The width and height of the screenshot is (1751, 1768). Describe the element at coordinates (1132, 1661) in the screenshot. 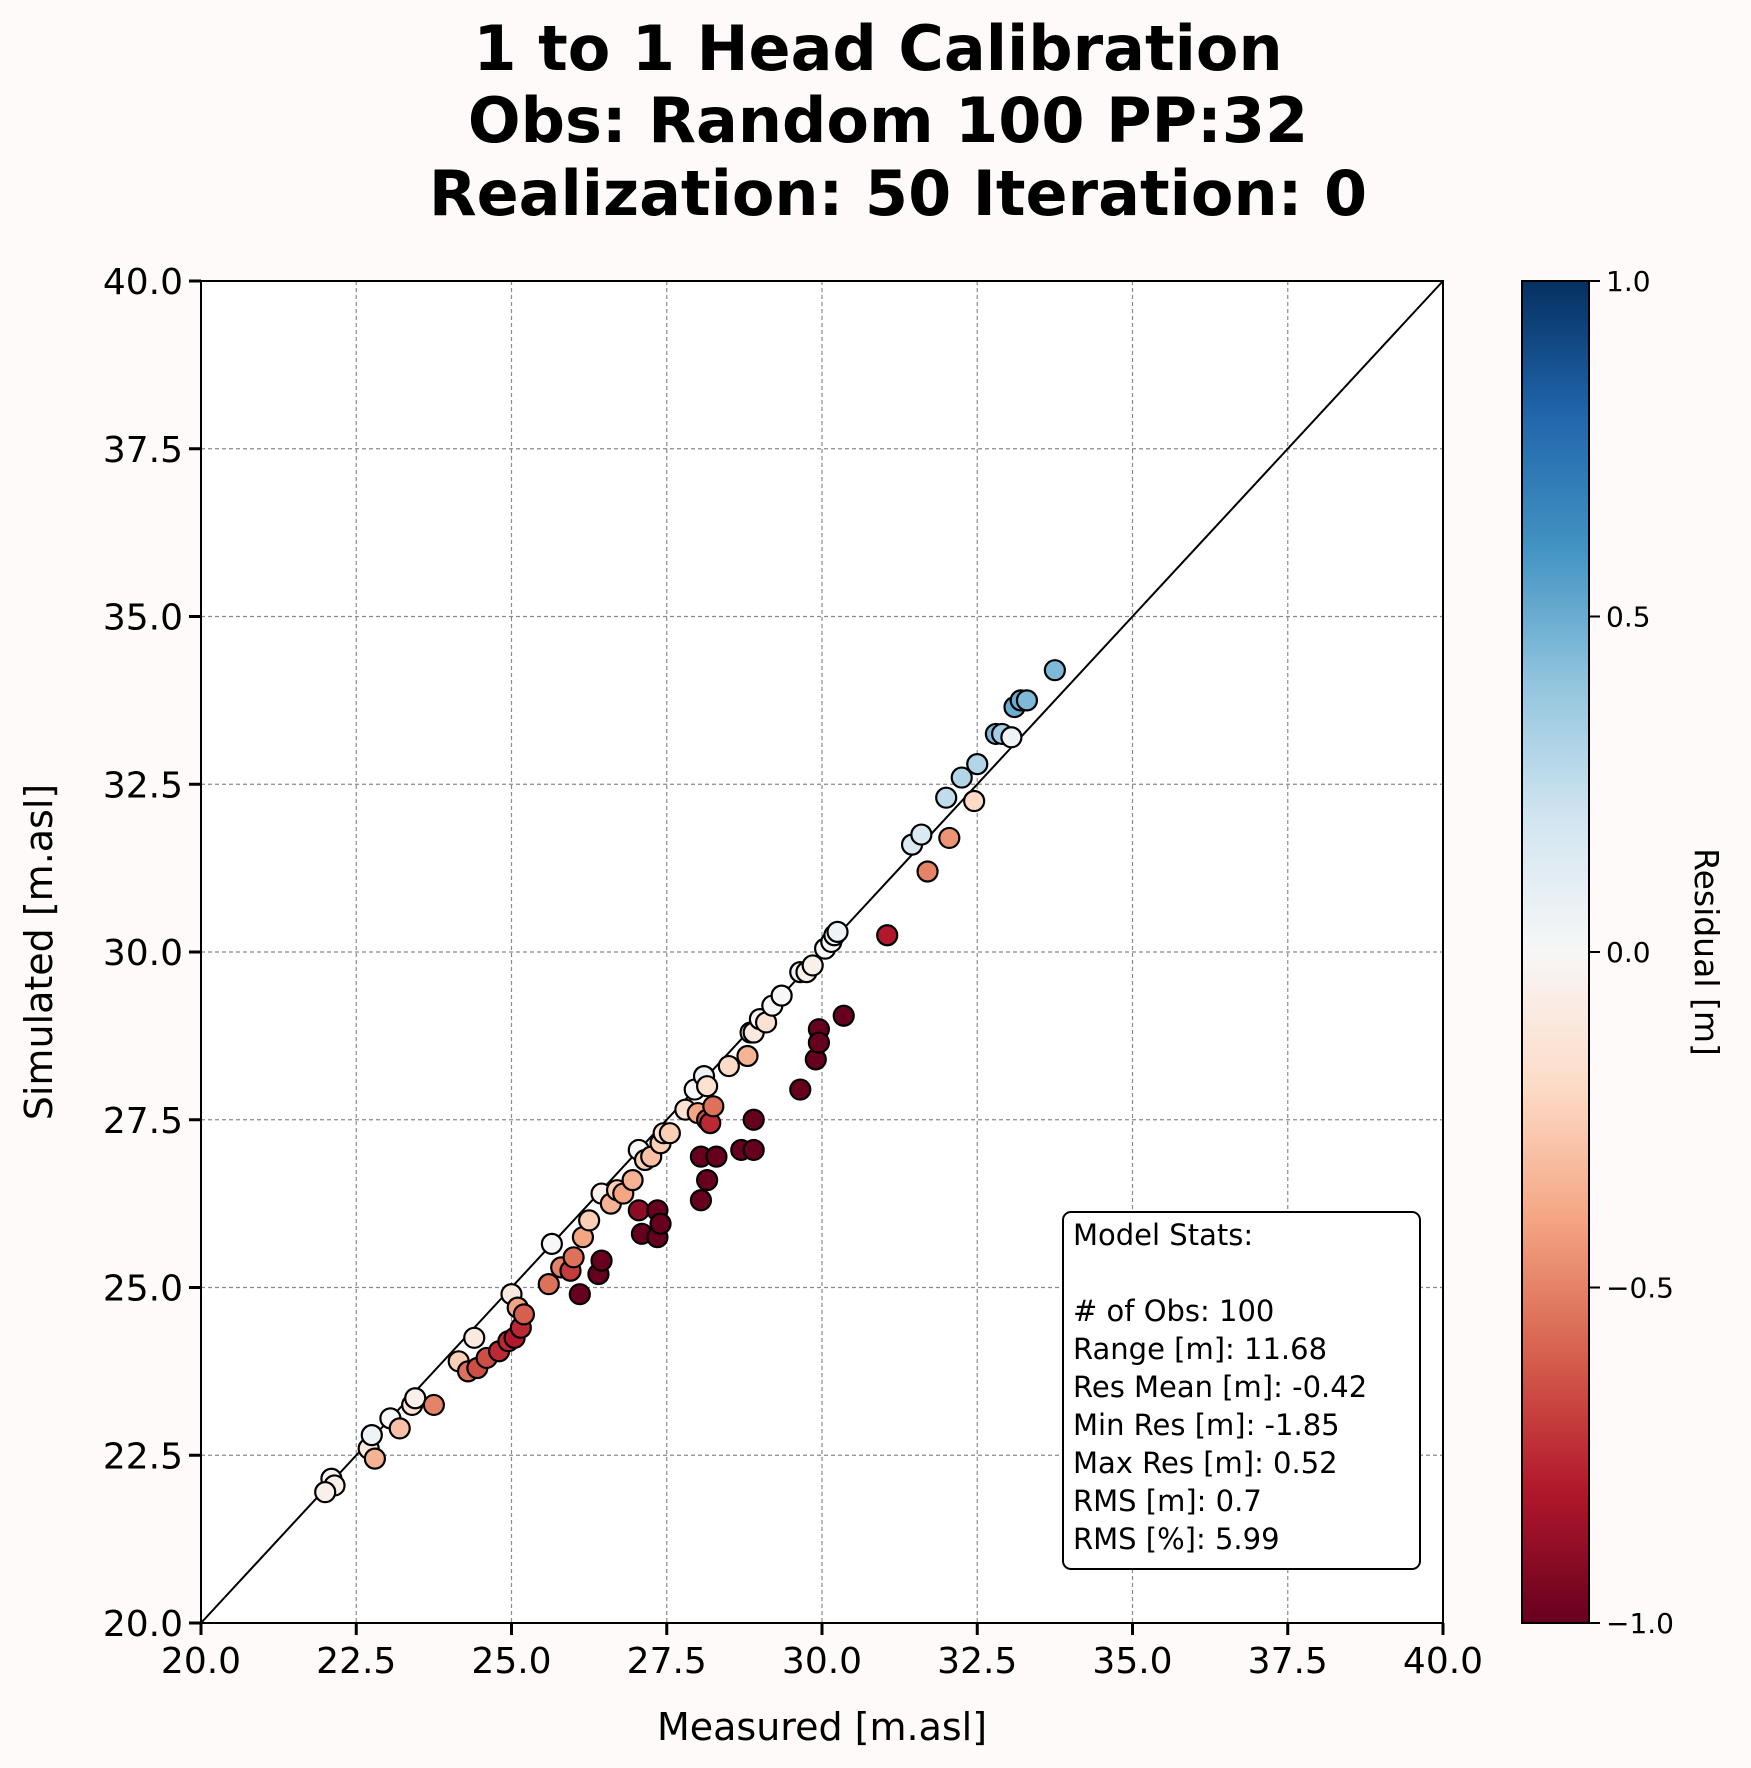

I see `x-tick-label: 35.0` at that location.